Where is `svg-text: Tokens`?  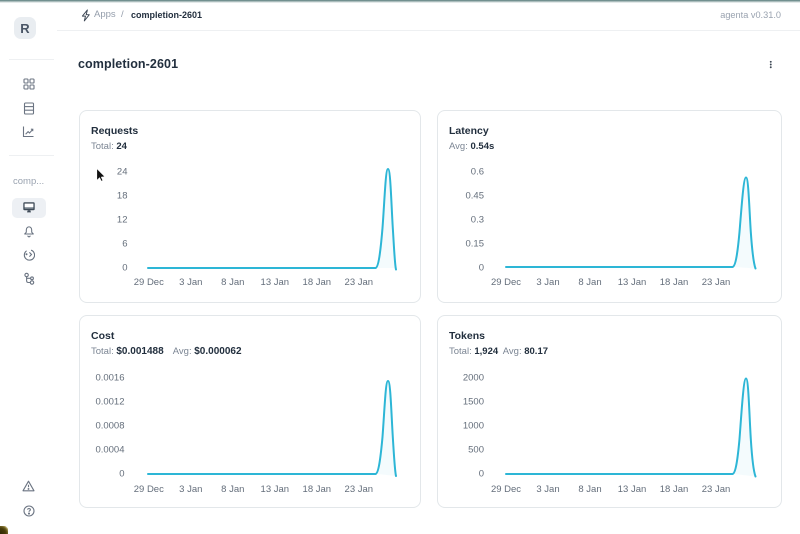 svg-text: Tokens is located at coordinates (467, 336).